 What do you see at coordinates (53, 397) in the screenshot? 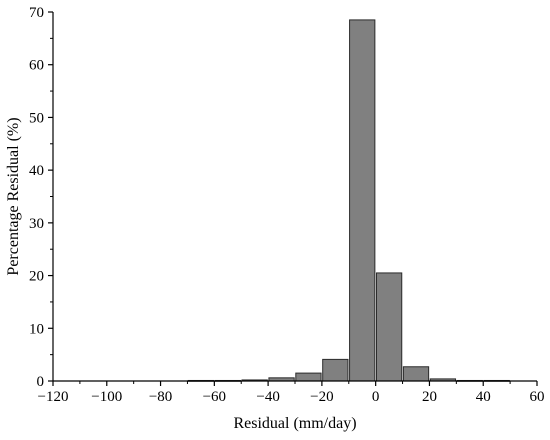
I see `x-tick-label: −120` at bounding box center [53, 397].